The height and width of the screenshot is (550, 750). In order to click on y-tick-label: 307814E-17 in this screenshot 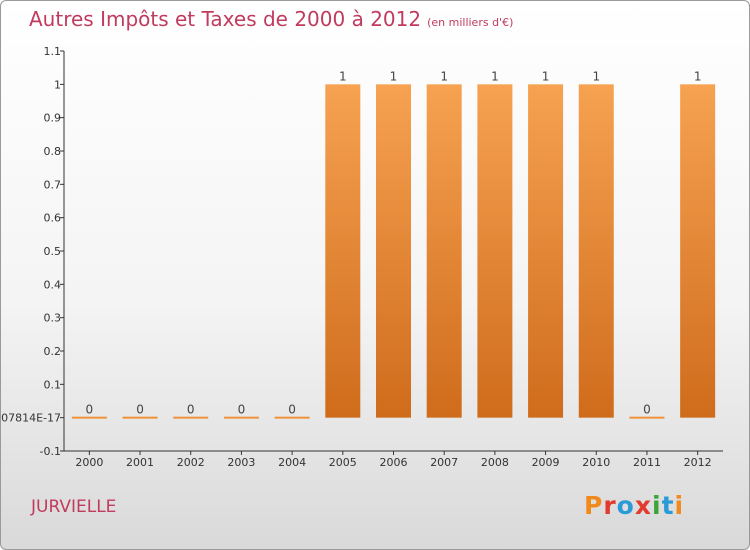, I will do `click(31, 418)`.